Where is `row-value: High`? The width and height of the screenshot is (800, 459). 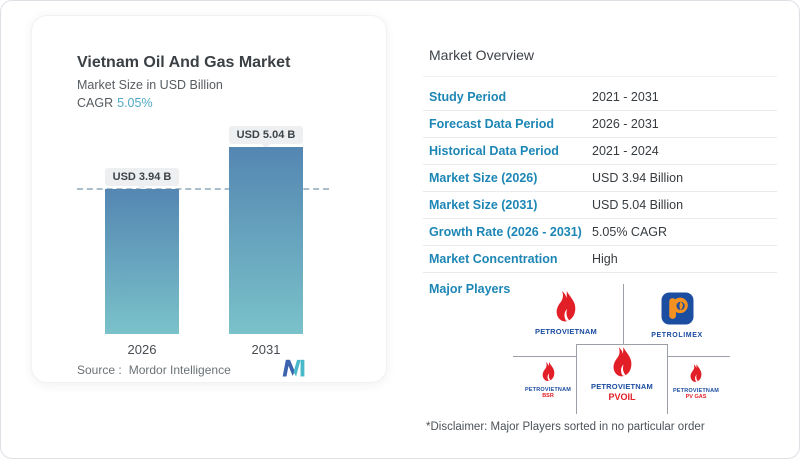
row-value: High is located at coordinates (605, 259).